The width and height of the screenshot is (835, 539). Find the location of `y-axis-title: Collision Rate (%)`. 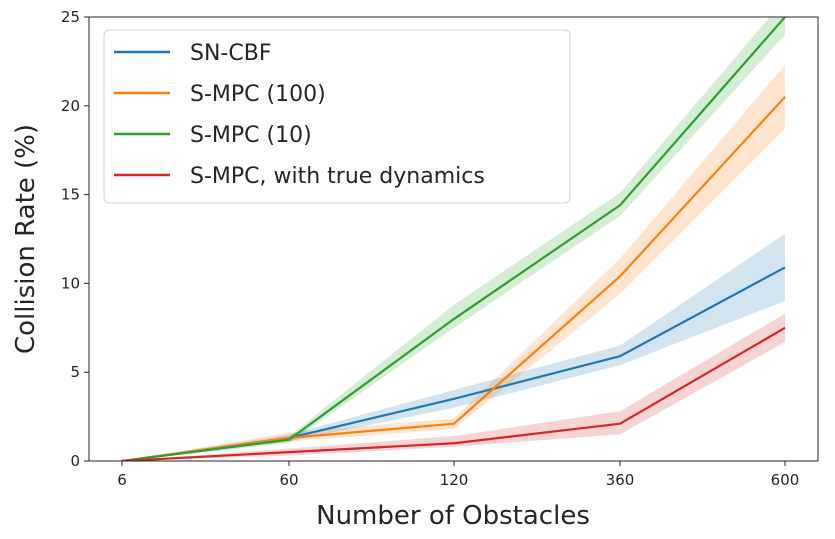

y-axis-title: Collision Rate (%) is located at coordinates (26, 239).